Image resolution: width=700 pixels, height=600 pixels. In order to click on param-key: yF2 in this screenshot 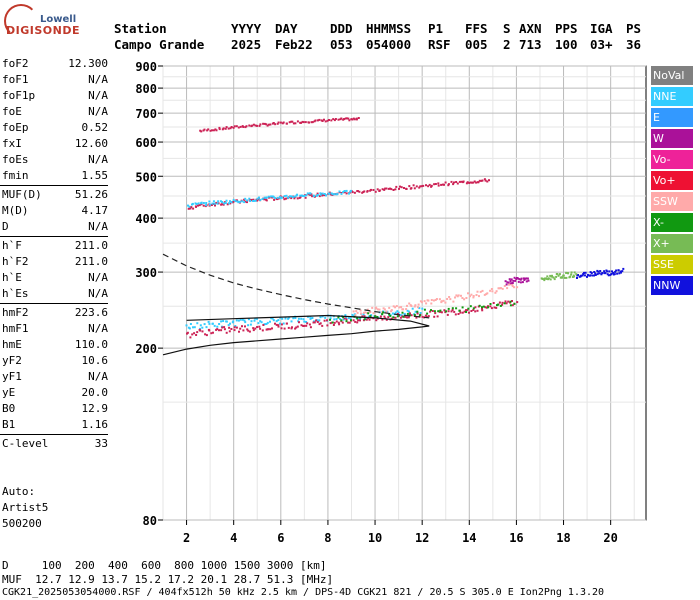, I will do `click(12, 360)`.